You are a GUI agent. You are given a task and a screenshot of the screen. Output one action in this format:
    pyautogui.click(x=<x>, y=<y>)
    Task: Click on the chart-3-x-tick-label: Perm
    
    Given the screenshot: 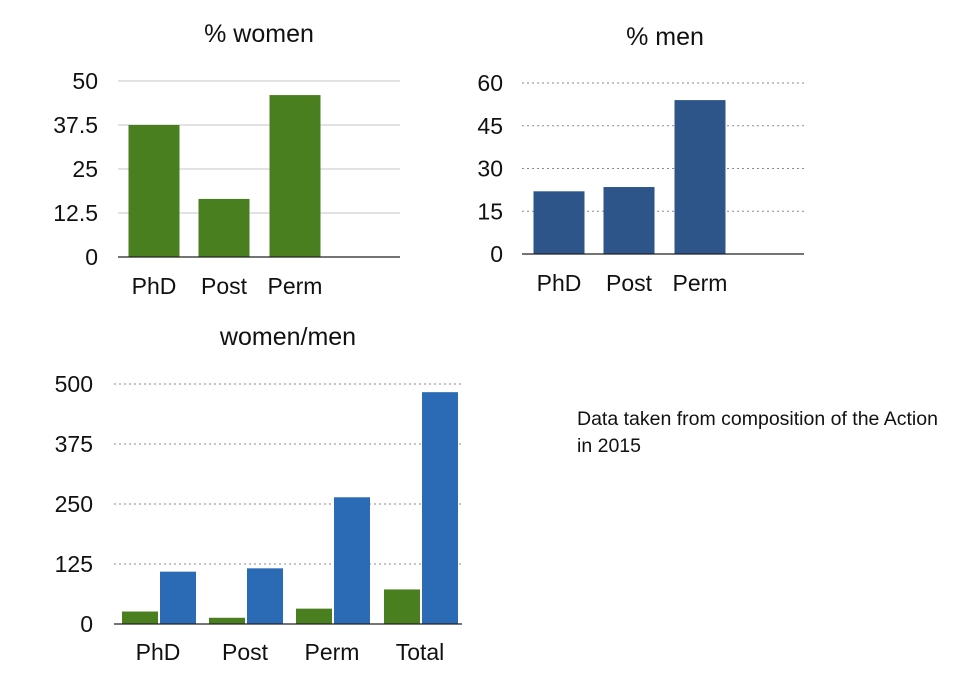 What is the action you would take?
    pyautogui.click(x=332, y=652)
    